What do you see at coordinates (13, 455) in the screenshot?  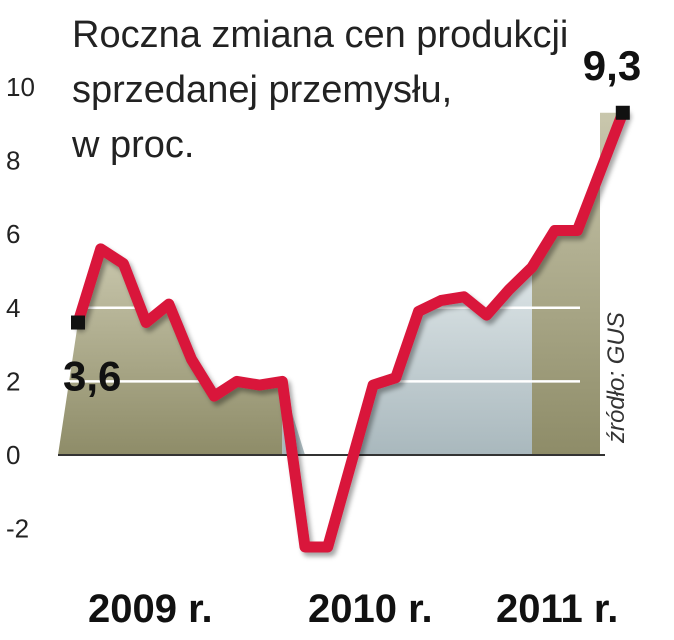 I see `y-tick-label: 0` at bounding box center [13, 455].